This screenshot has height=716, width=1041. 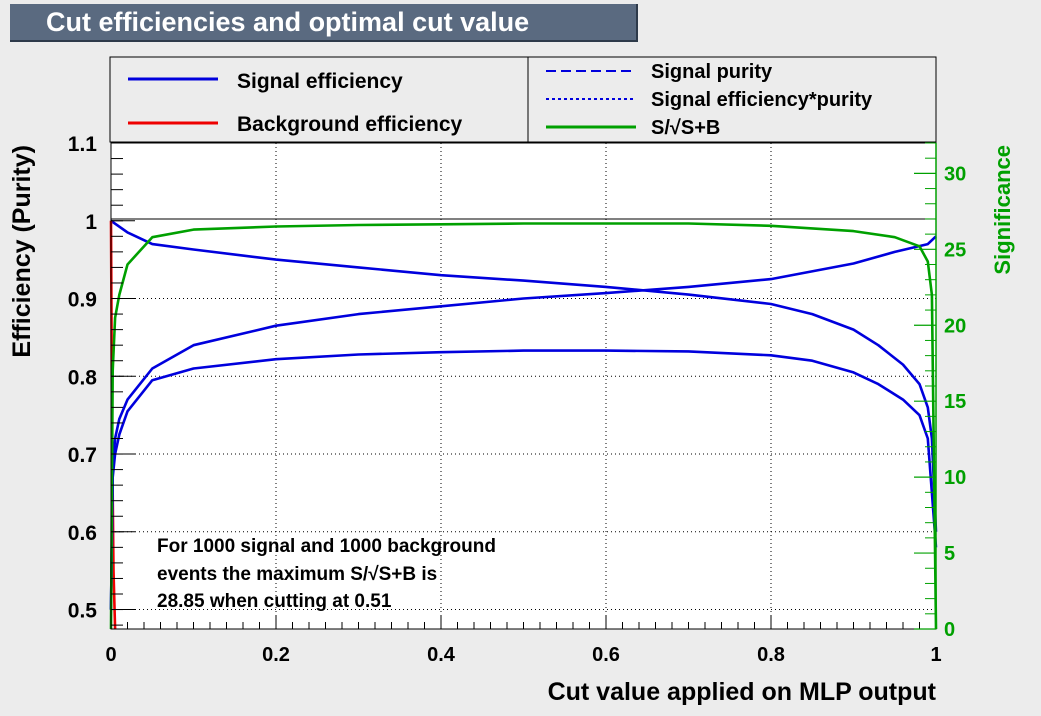 What do you see at coordinates (320, 81) in the screenshot?
I see `legend-label-signal-efficiency: Signal efficiency` at bounding box center [320, 81].